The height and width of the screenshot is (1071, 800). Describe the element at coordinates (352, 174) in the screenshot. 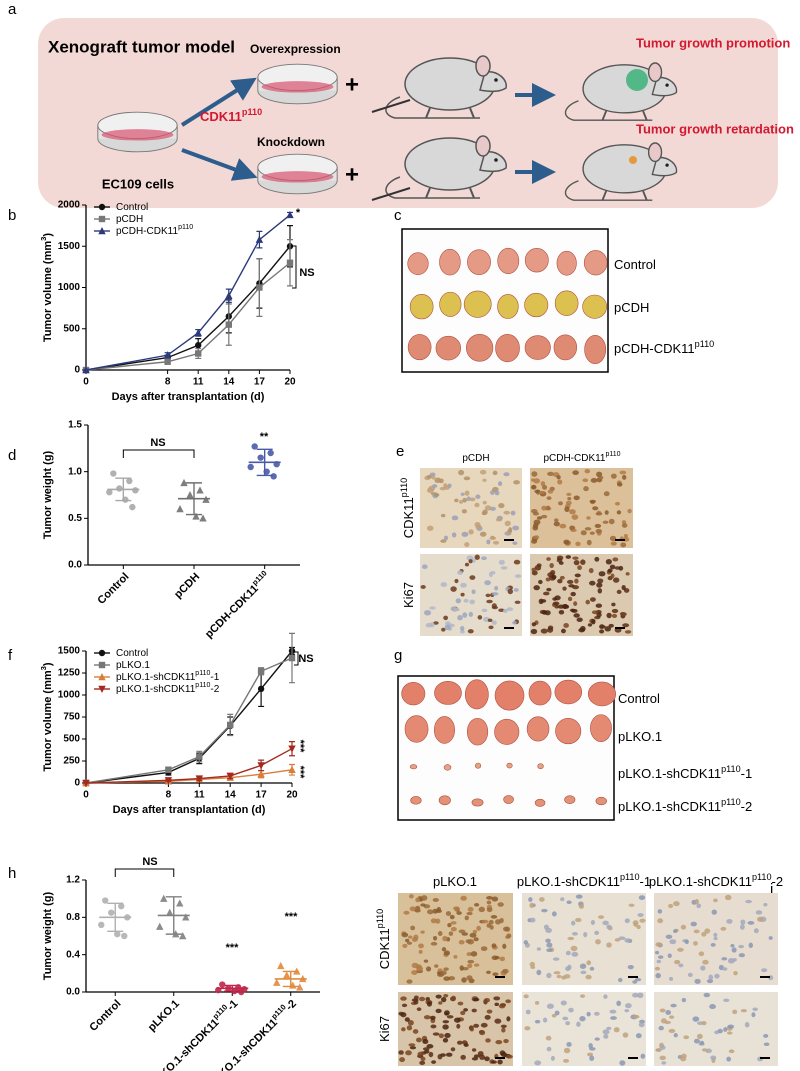

I see `plus: +` at that location.